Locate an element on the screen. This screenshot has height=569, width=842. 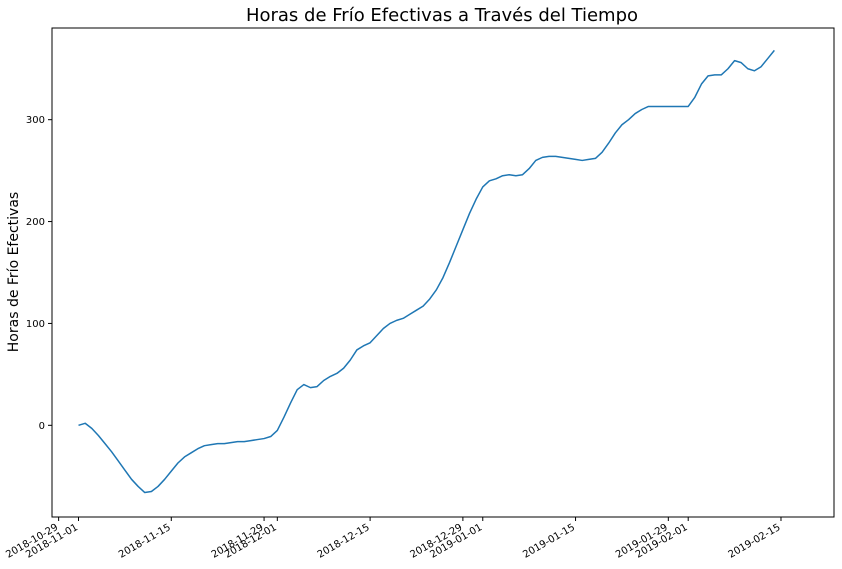
y-axis-ticks: 0 100 200 300 is located at coordinates (39, 273).